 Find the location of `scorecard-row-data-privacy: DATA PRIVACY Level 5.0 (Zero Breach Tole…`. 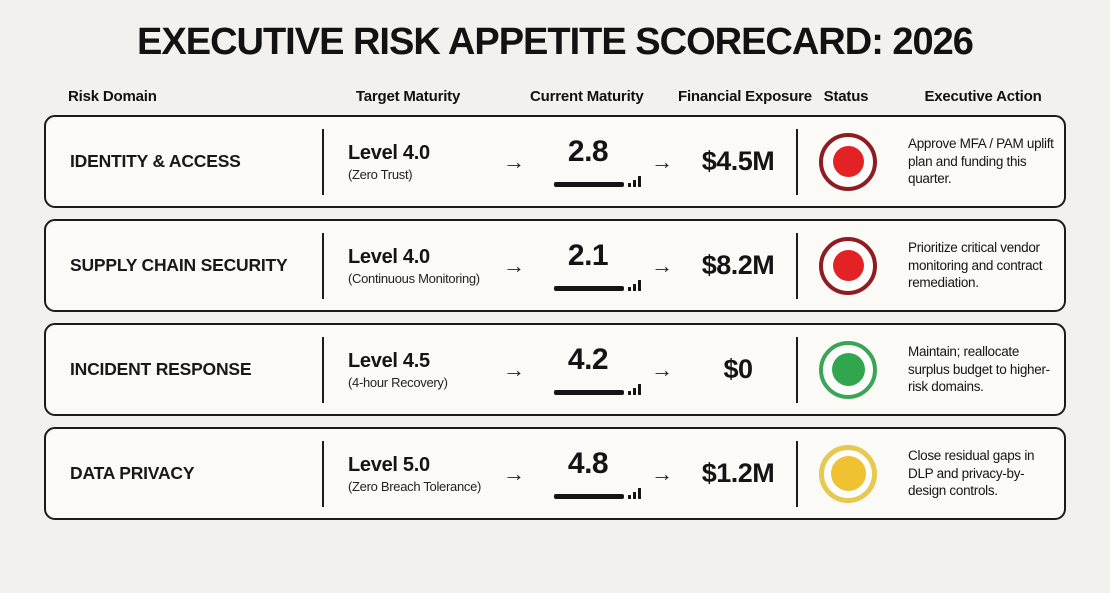

scorecard-row-data-privacy: DATA PRIVACY Level 5.0 (Zero Breach Tole… is located at coordinates (555, 473).